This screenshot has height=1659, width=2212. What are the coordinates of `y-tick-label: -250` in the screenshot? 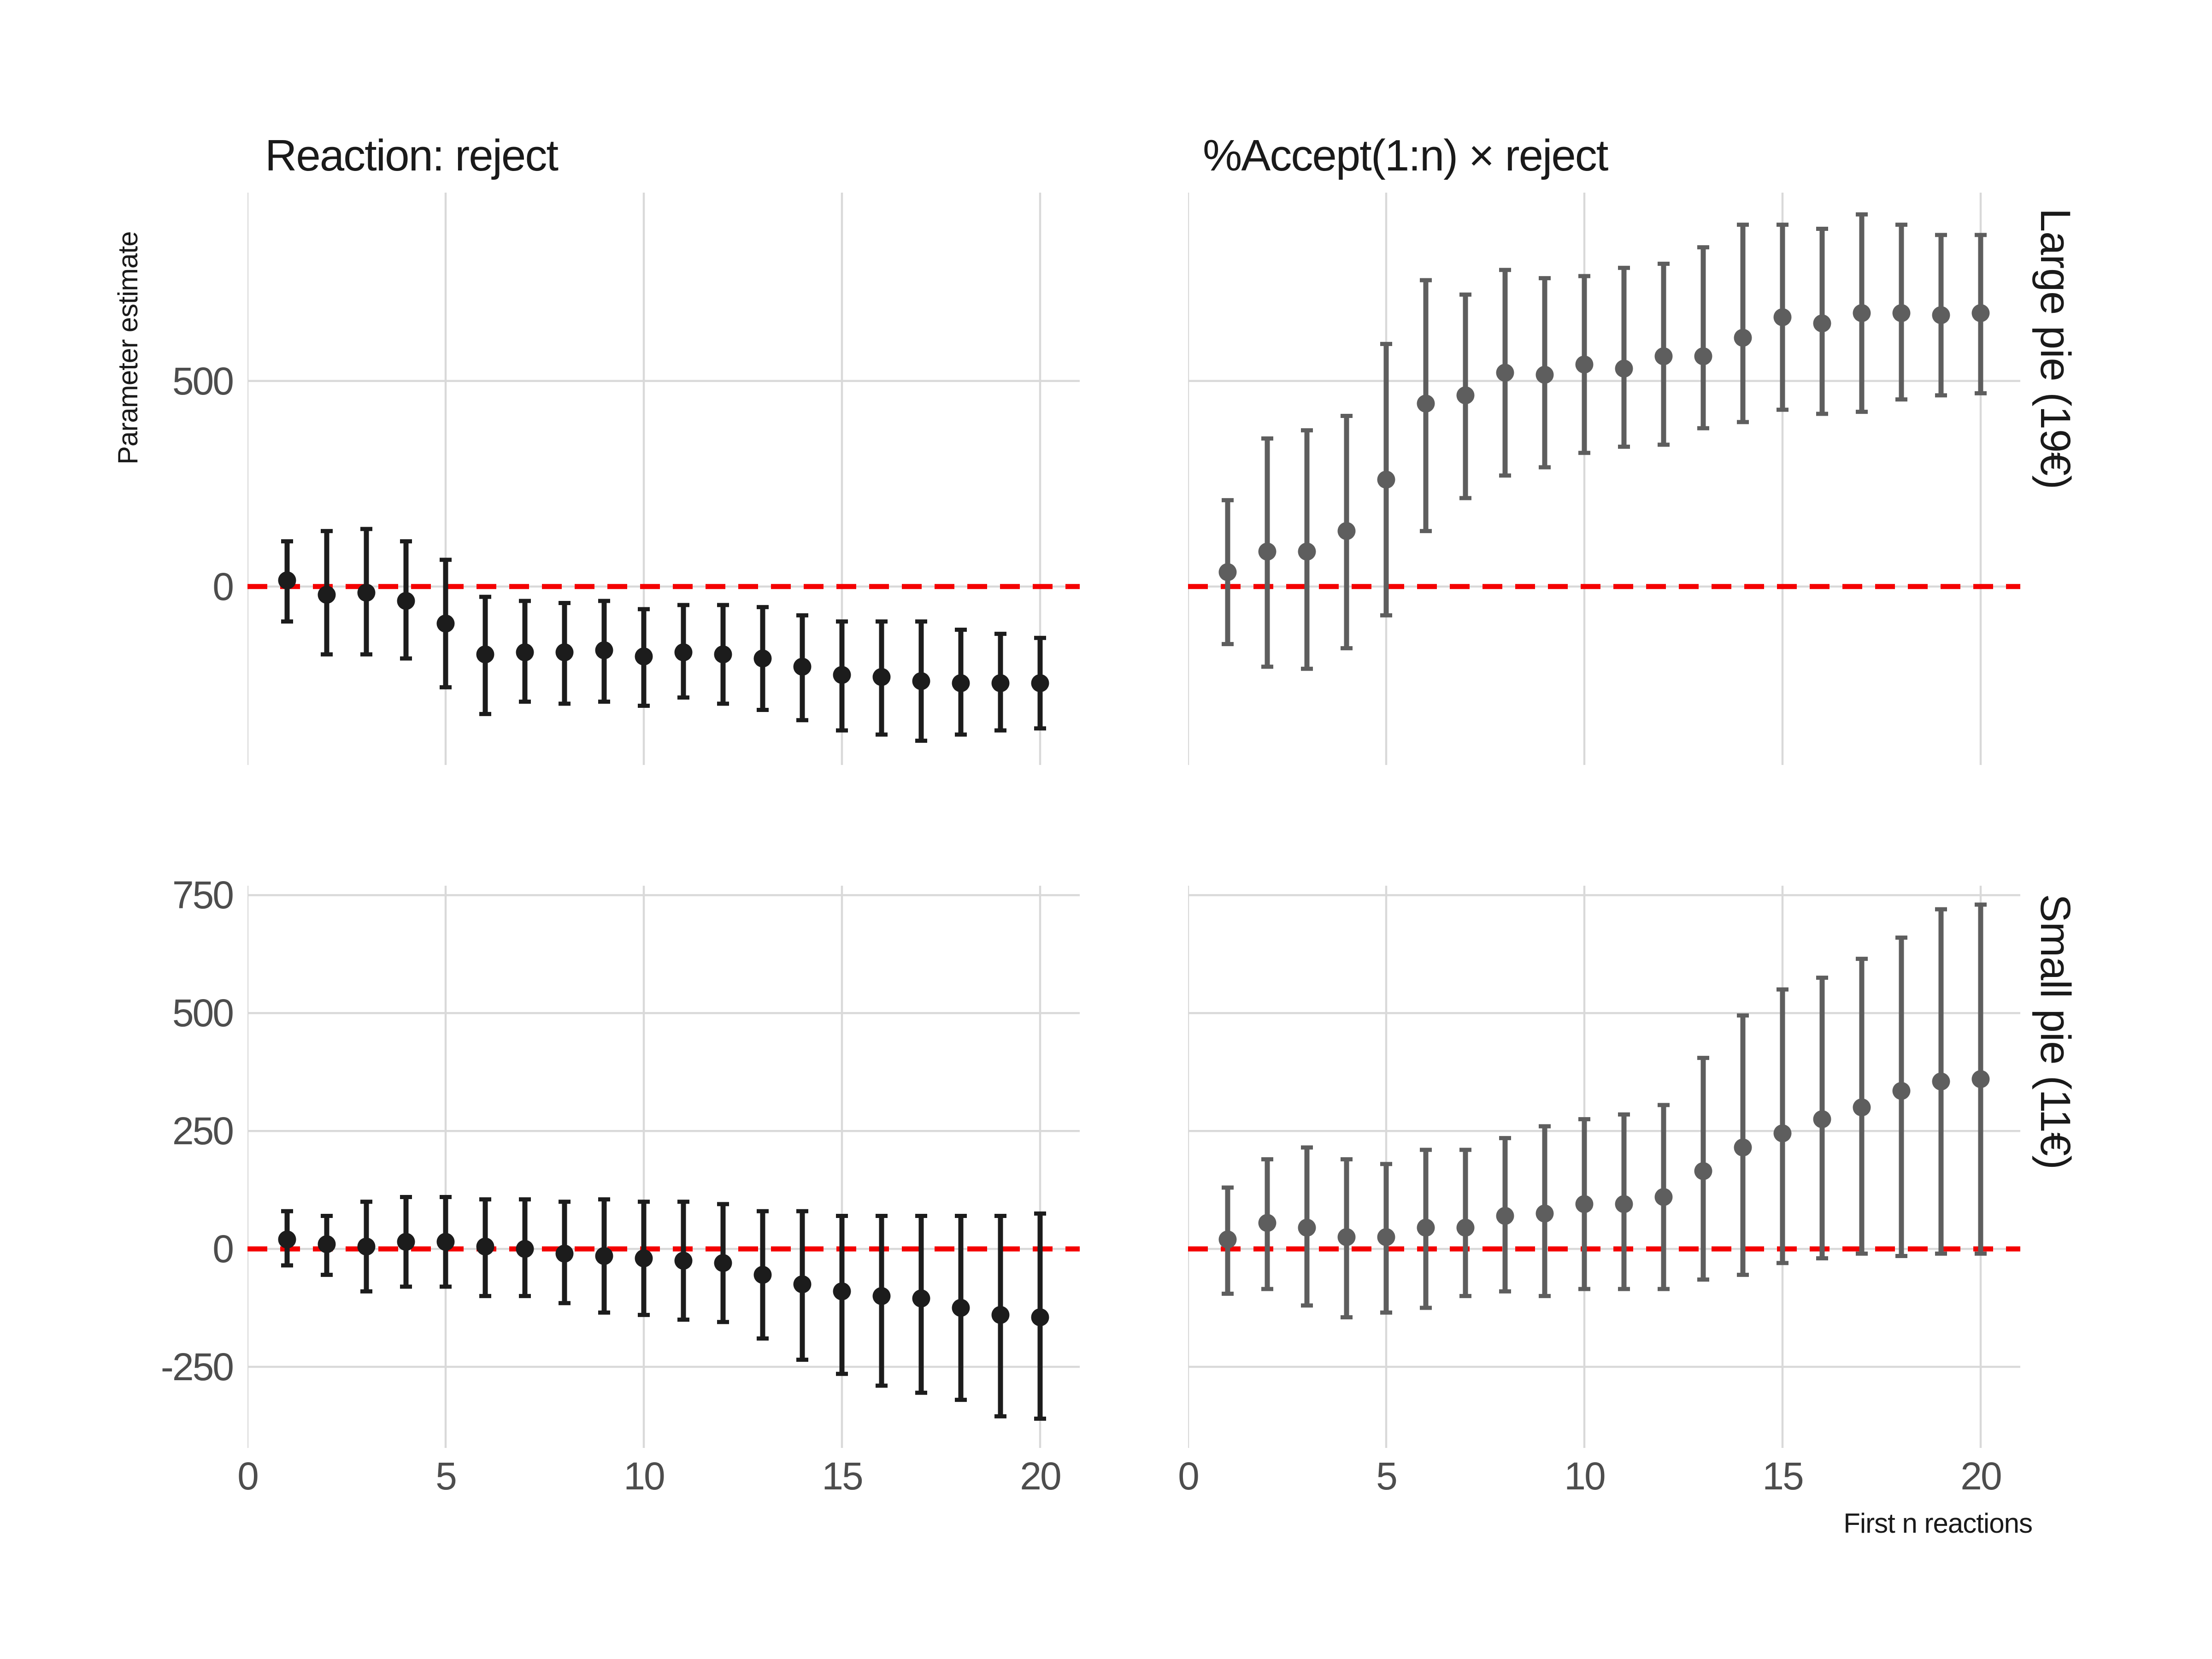 It's located at (197, 1366).